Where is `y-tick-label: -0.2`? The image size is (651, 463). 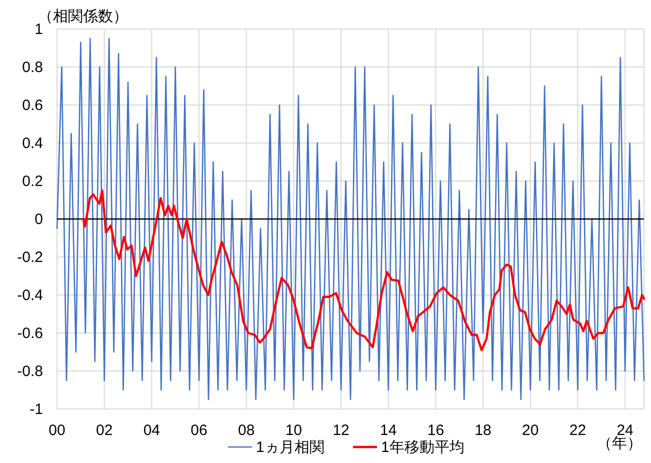
y-tick-label: -0.2 is located at coordinates (30, 257).